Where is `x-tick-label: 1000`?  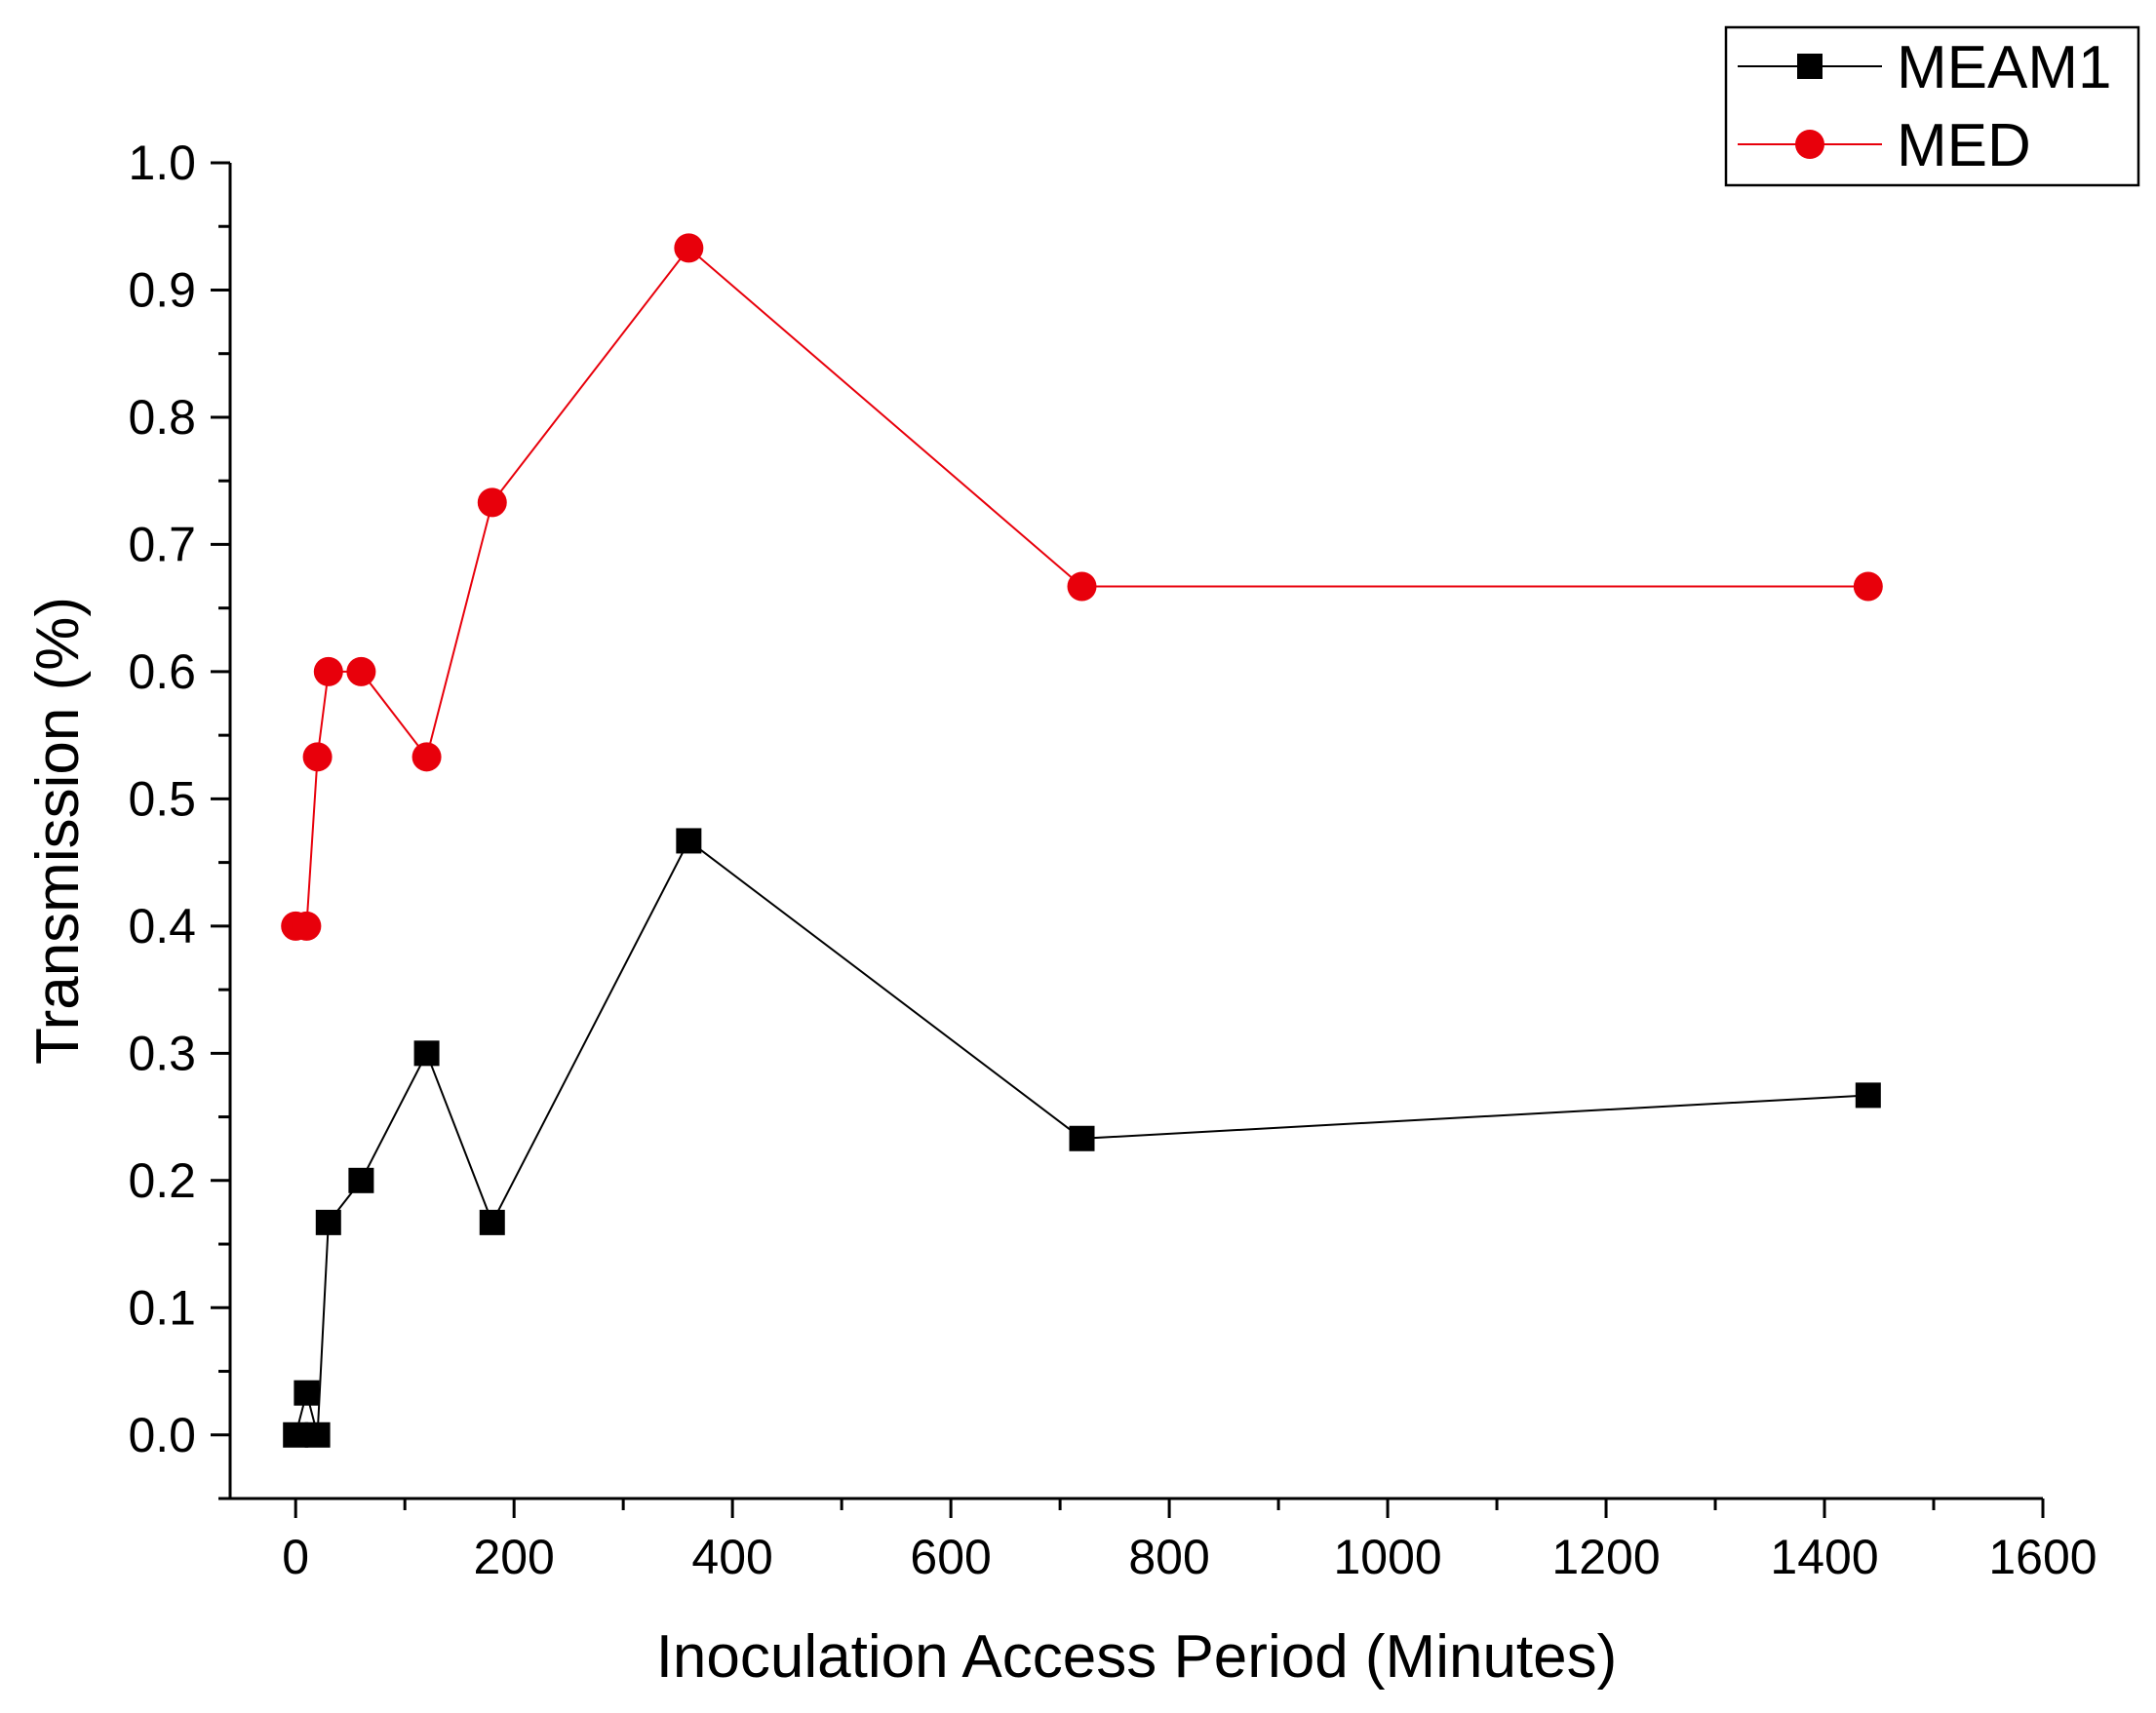 x-tick-label: 1000 is located at coordinates (1387, 1557).